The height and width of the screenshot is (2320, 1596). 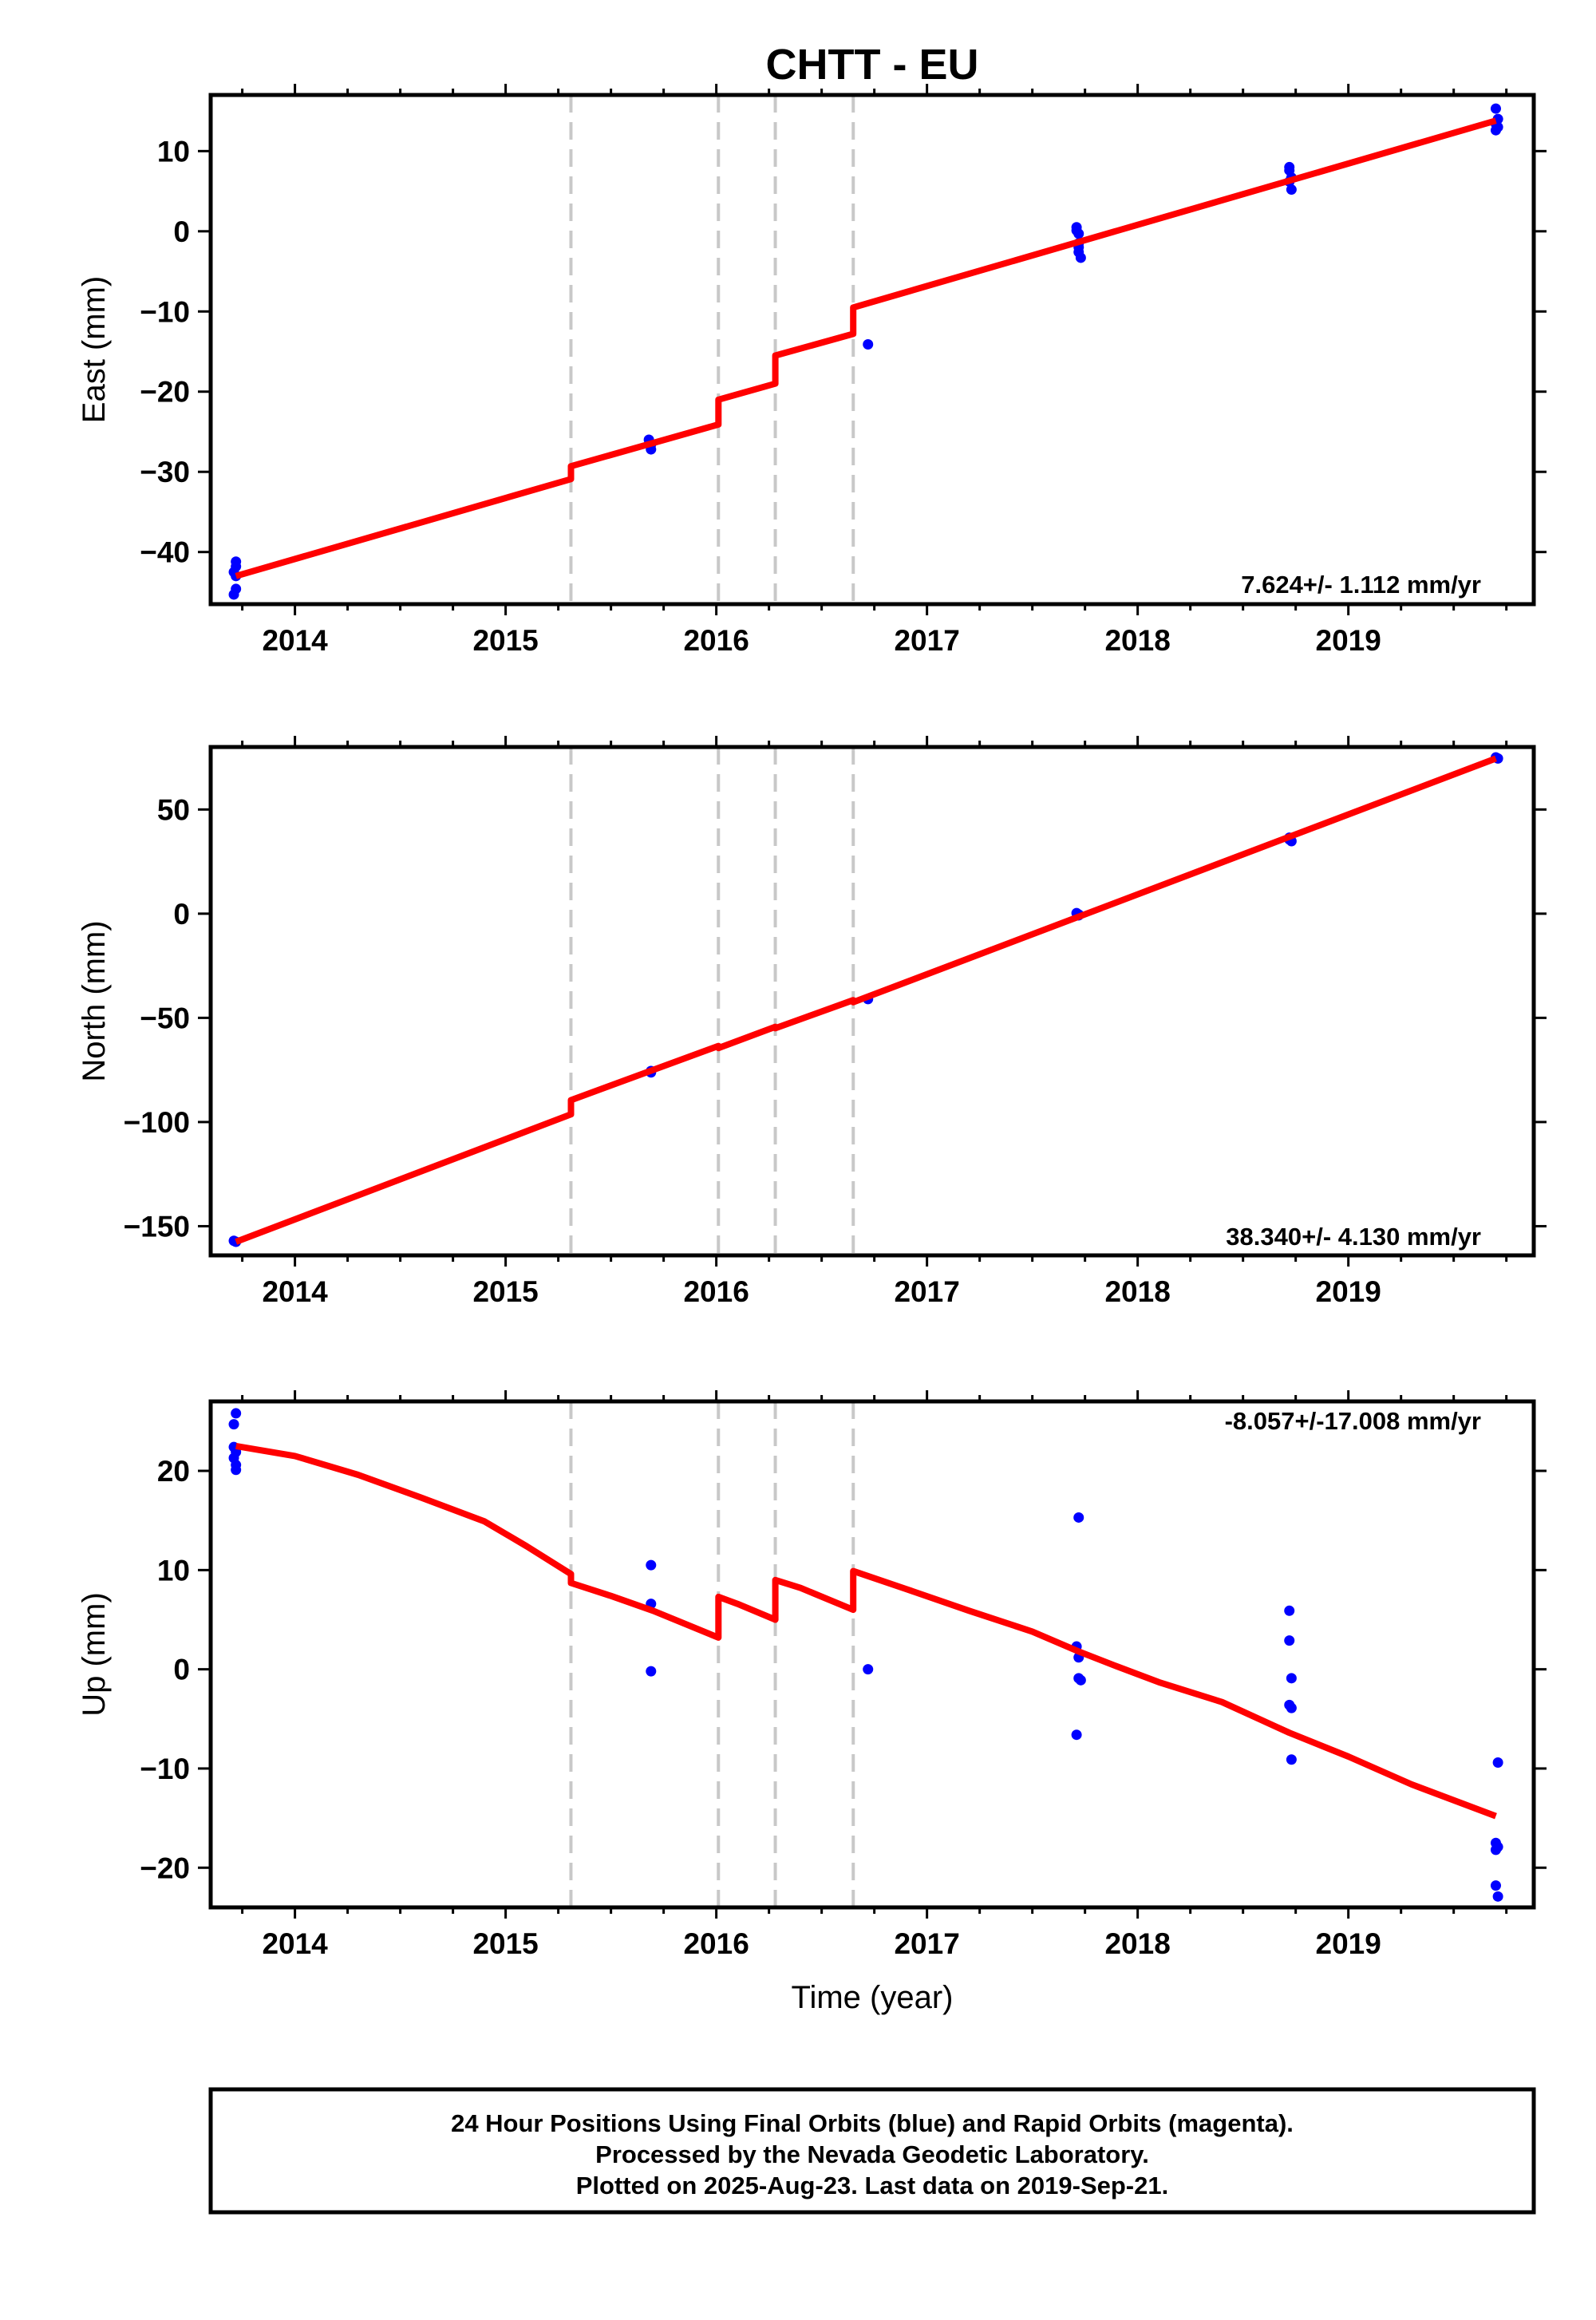 What do you see at coordinates (873, 1997) in the screenshot?
I see `x-axis-label: Time (year)` at bounding box center [873, 1997].